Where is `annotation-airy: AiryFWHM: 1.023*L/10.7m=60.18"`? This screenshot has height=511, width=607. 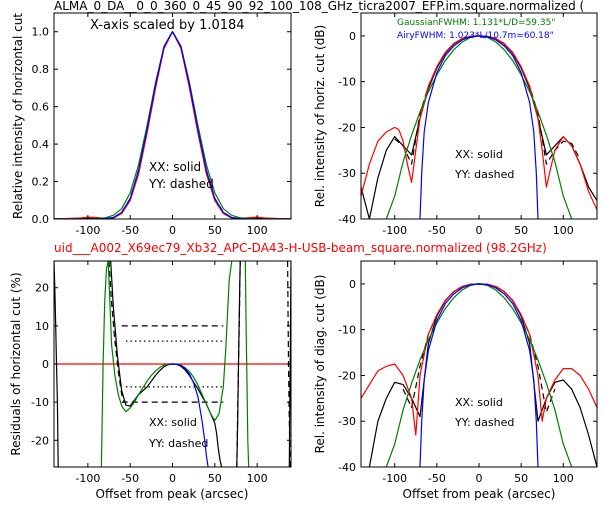 annotation-airy: AiryFWHM: 1.023*L/10.7m=60.18" is located at coordinates (475, 36).